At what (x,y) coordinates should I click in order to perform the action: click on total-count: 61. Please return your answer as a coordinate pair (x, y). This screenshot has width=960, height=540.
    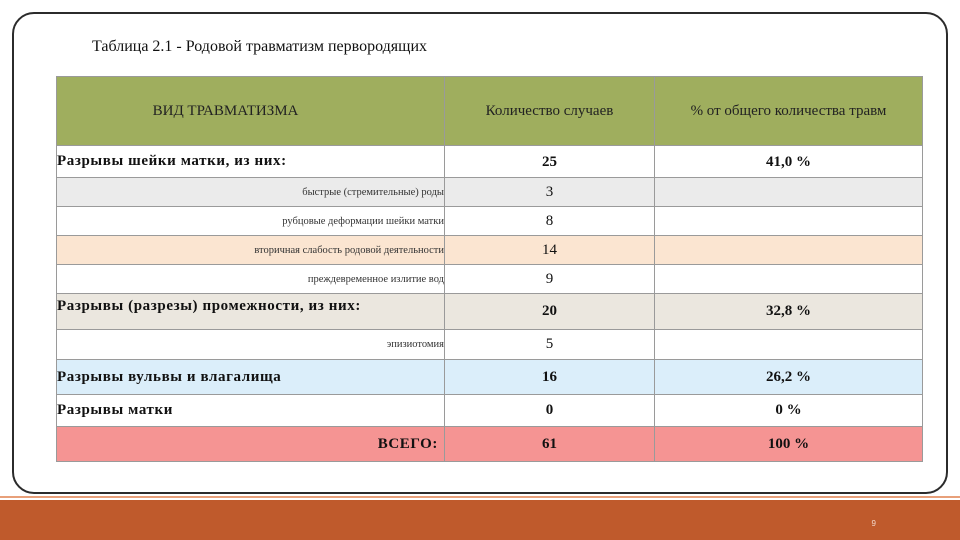
    Looking at the image, I should click on (549, 444).